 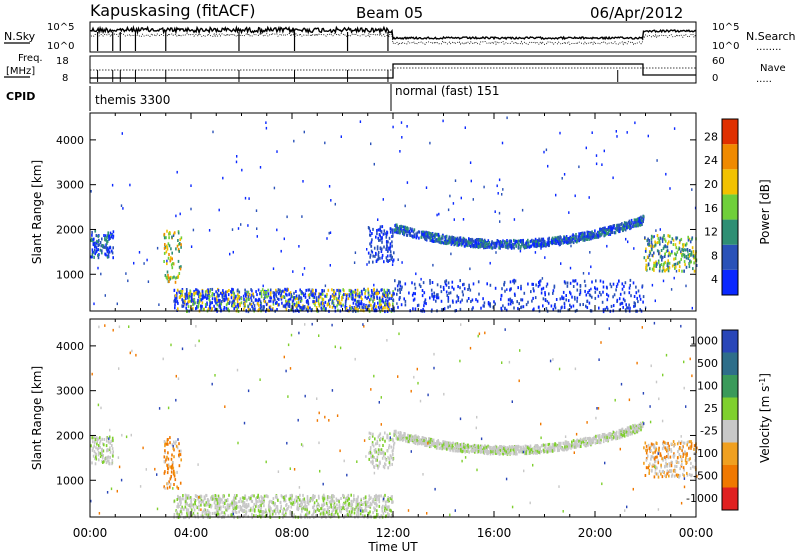 What do you see at coordinates (70, 185) in the screenshot?
I see `ytick-label: 3000` at bounding box center [70, 185].